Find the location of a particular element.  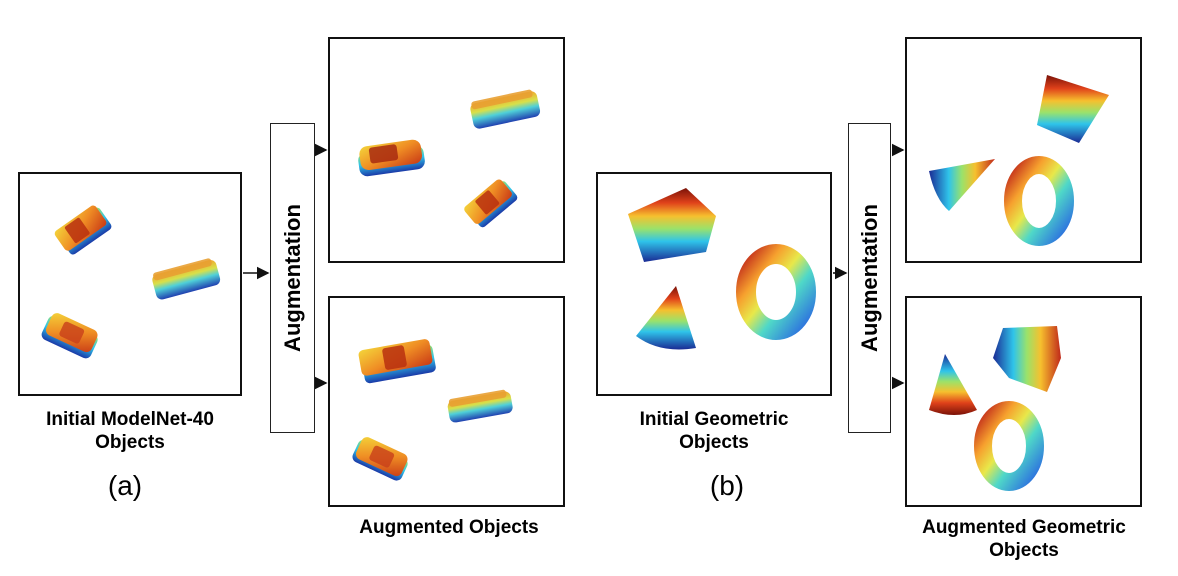

augmented-objects-caption: Augmented Objects is located at coordinates (449, 527).